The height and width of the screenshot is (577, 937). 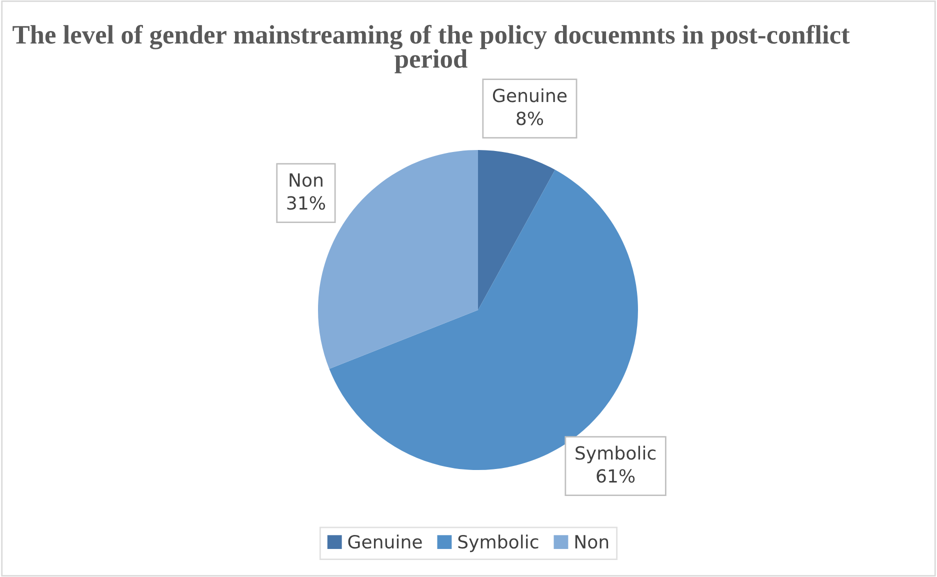 I want to click on slice-label: Genuine, so click(x=529, y=95).